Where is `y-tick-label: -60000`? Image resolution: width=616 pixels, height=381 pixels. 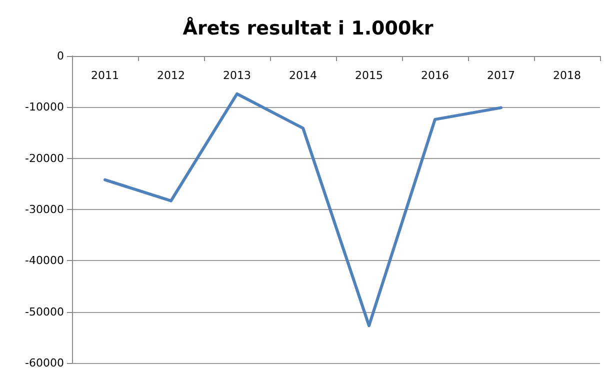 y-tick-label: -60000 is located at coordinates (44, 363).